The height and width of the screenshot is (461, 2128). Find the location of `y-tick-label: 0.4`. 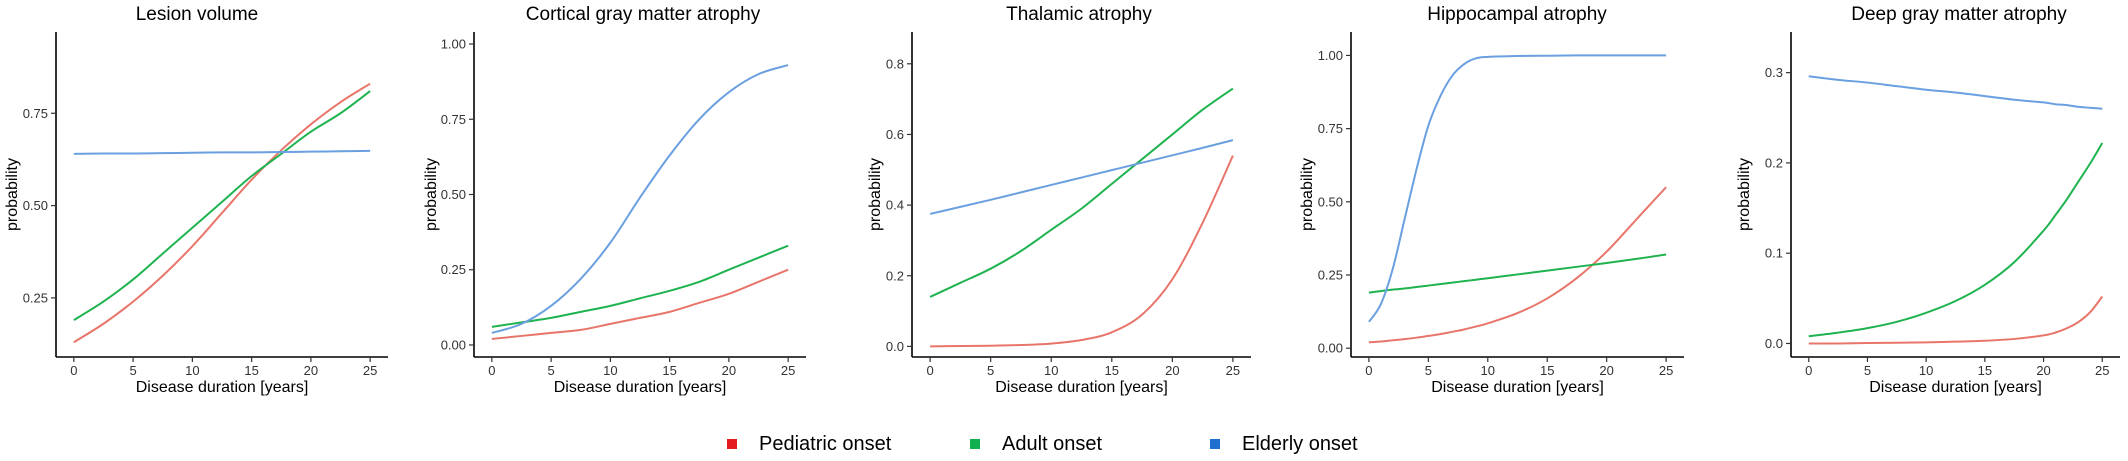

y-tick-label: 0.4 is located at coordinates (895, 205).